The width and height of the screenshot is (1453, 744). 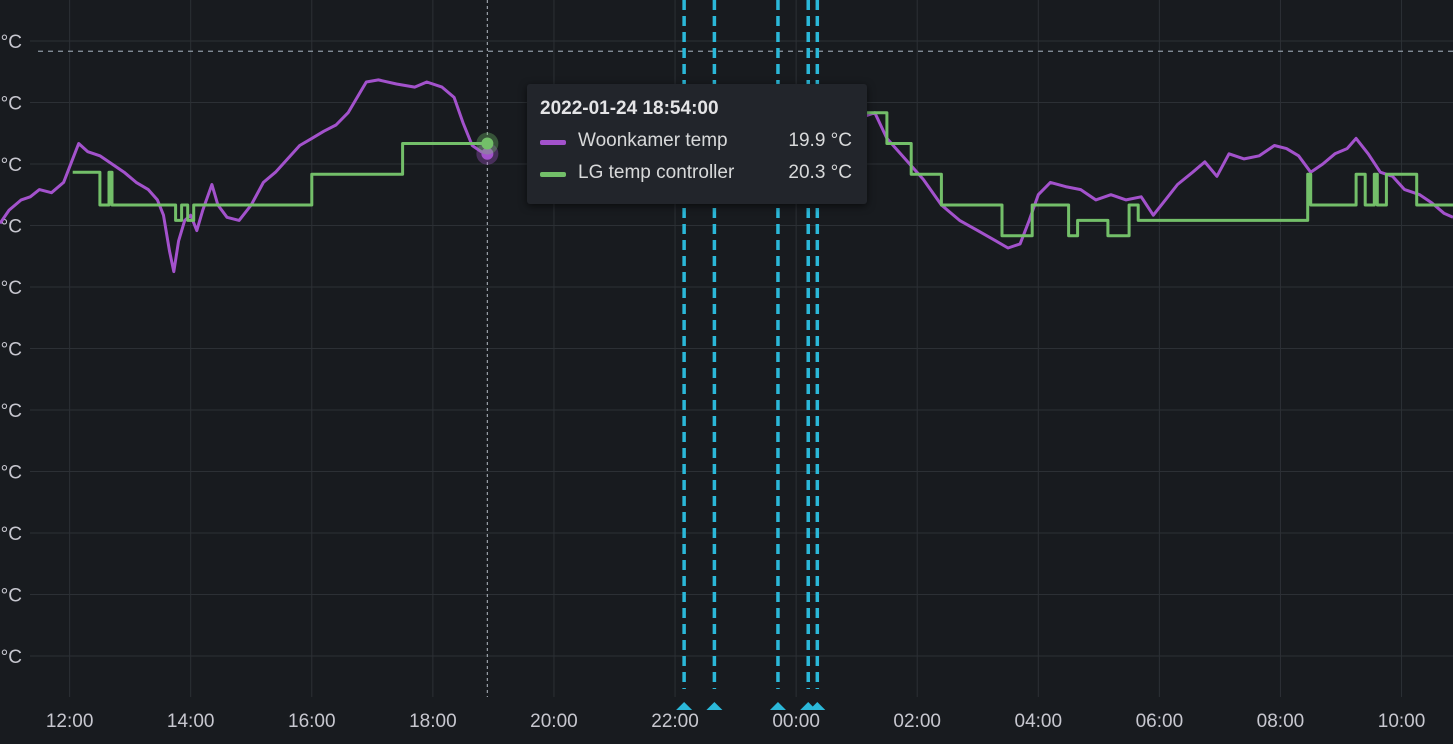 What do you see at coordinates (917, 721) in the screenshot?
I see `x-tick-label: 02:00` at bounding box center [917, 721].